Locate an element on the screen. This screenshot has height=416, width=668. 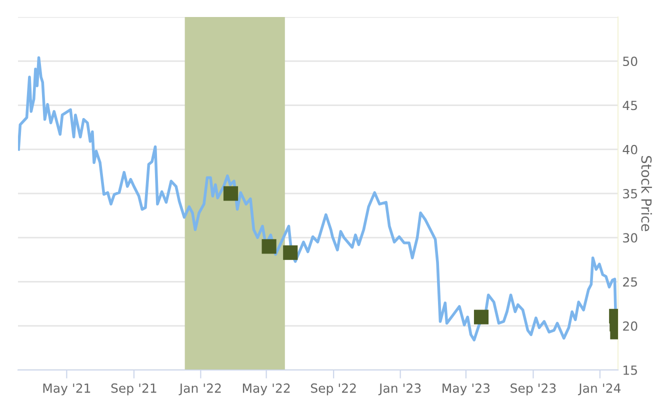
y-axis-title: Stock Price is located at coordinates (646, 194).